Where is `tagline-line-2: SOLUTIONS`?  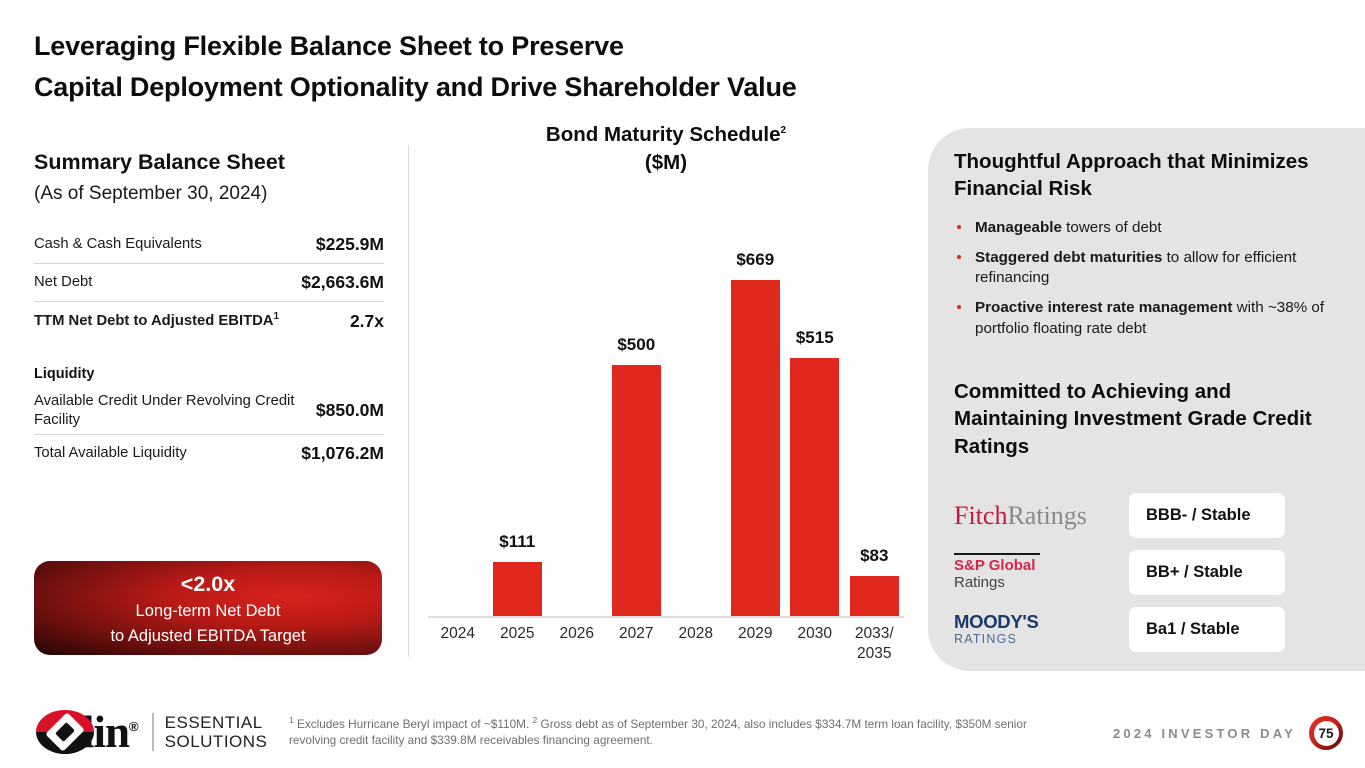 tagline-line-2: SOLUTIONS is located at coordinates (216, 741).